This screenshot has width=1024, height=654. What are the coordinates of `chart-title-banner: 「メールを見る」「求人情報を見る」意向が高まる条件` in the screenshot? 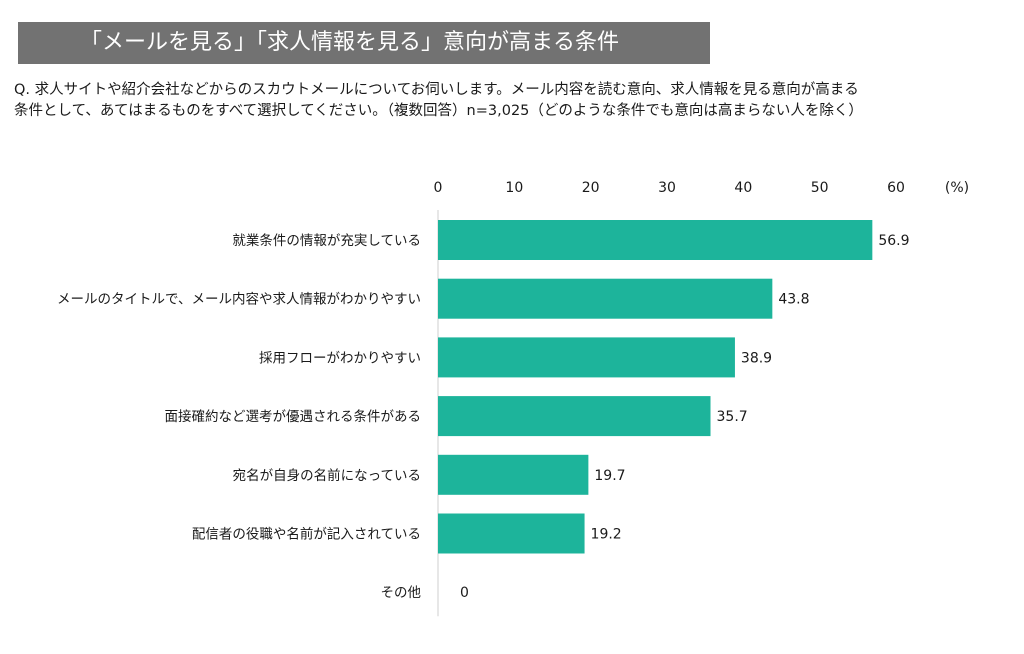 It's located at (364, 43).